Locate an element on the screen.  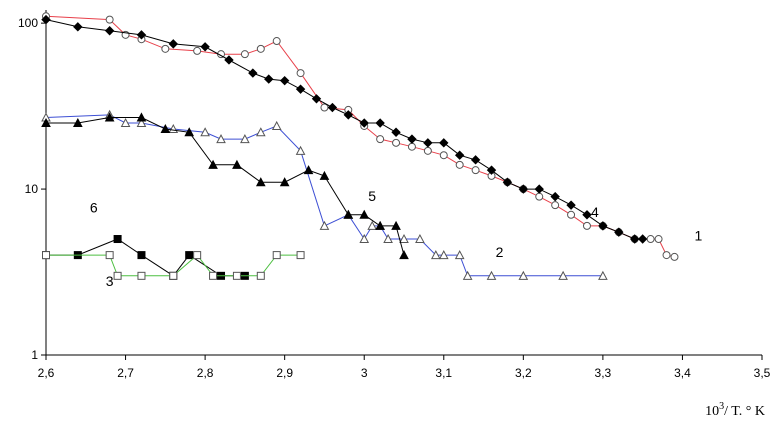
y-tick-label: 1 is located at coordinates (34, 355).